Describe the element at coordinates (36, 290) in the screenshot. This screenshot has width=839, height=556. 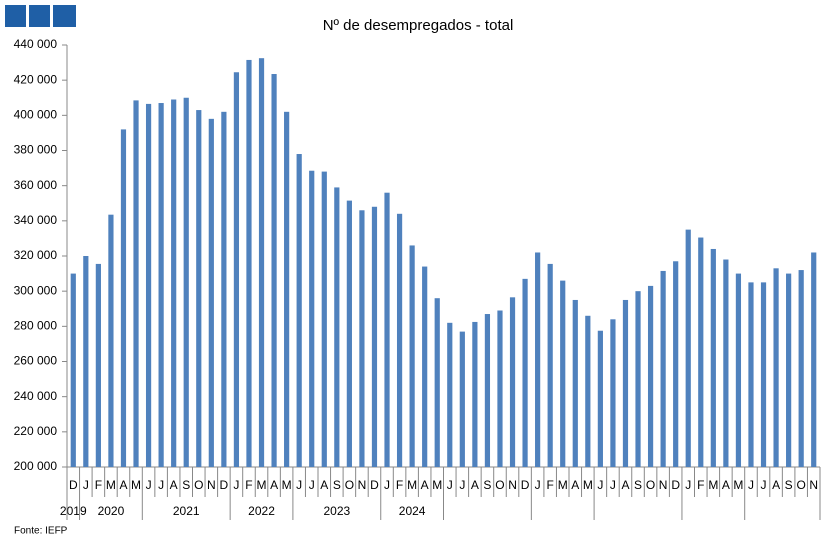
I see `y-tick-label: 300 000` at that location.